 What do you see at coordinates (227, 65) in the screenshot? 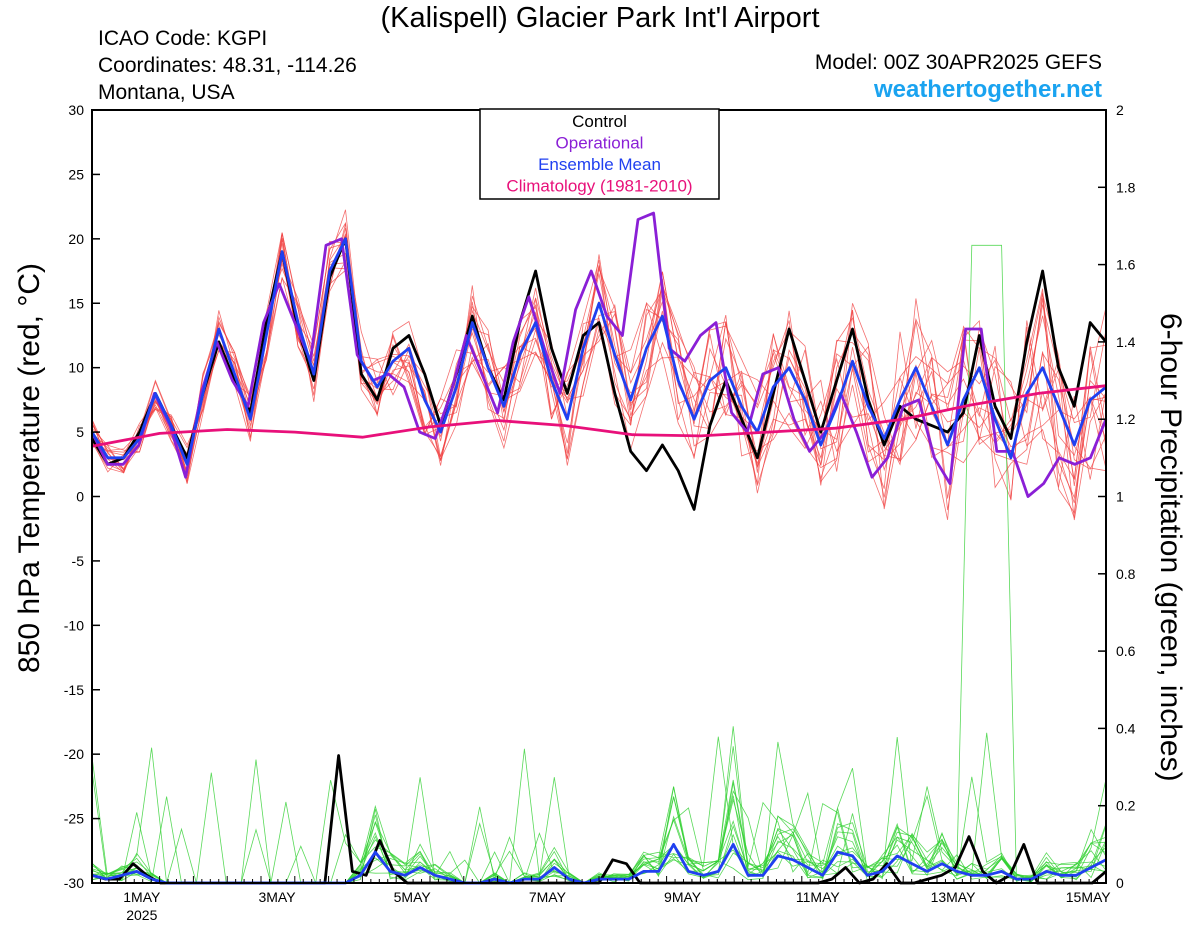
I see `coordinates: Coordinates: 48.31, -114.26` at bounding box center [227, 65].